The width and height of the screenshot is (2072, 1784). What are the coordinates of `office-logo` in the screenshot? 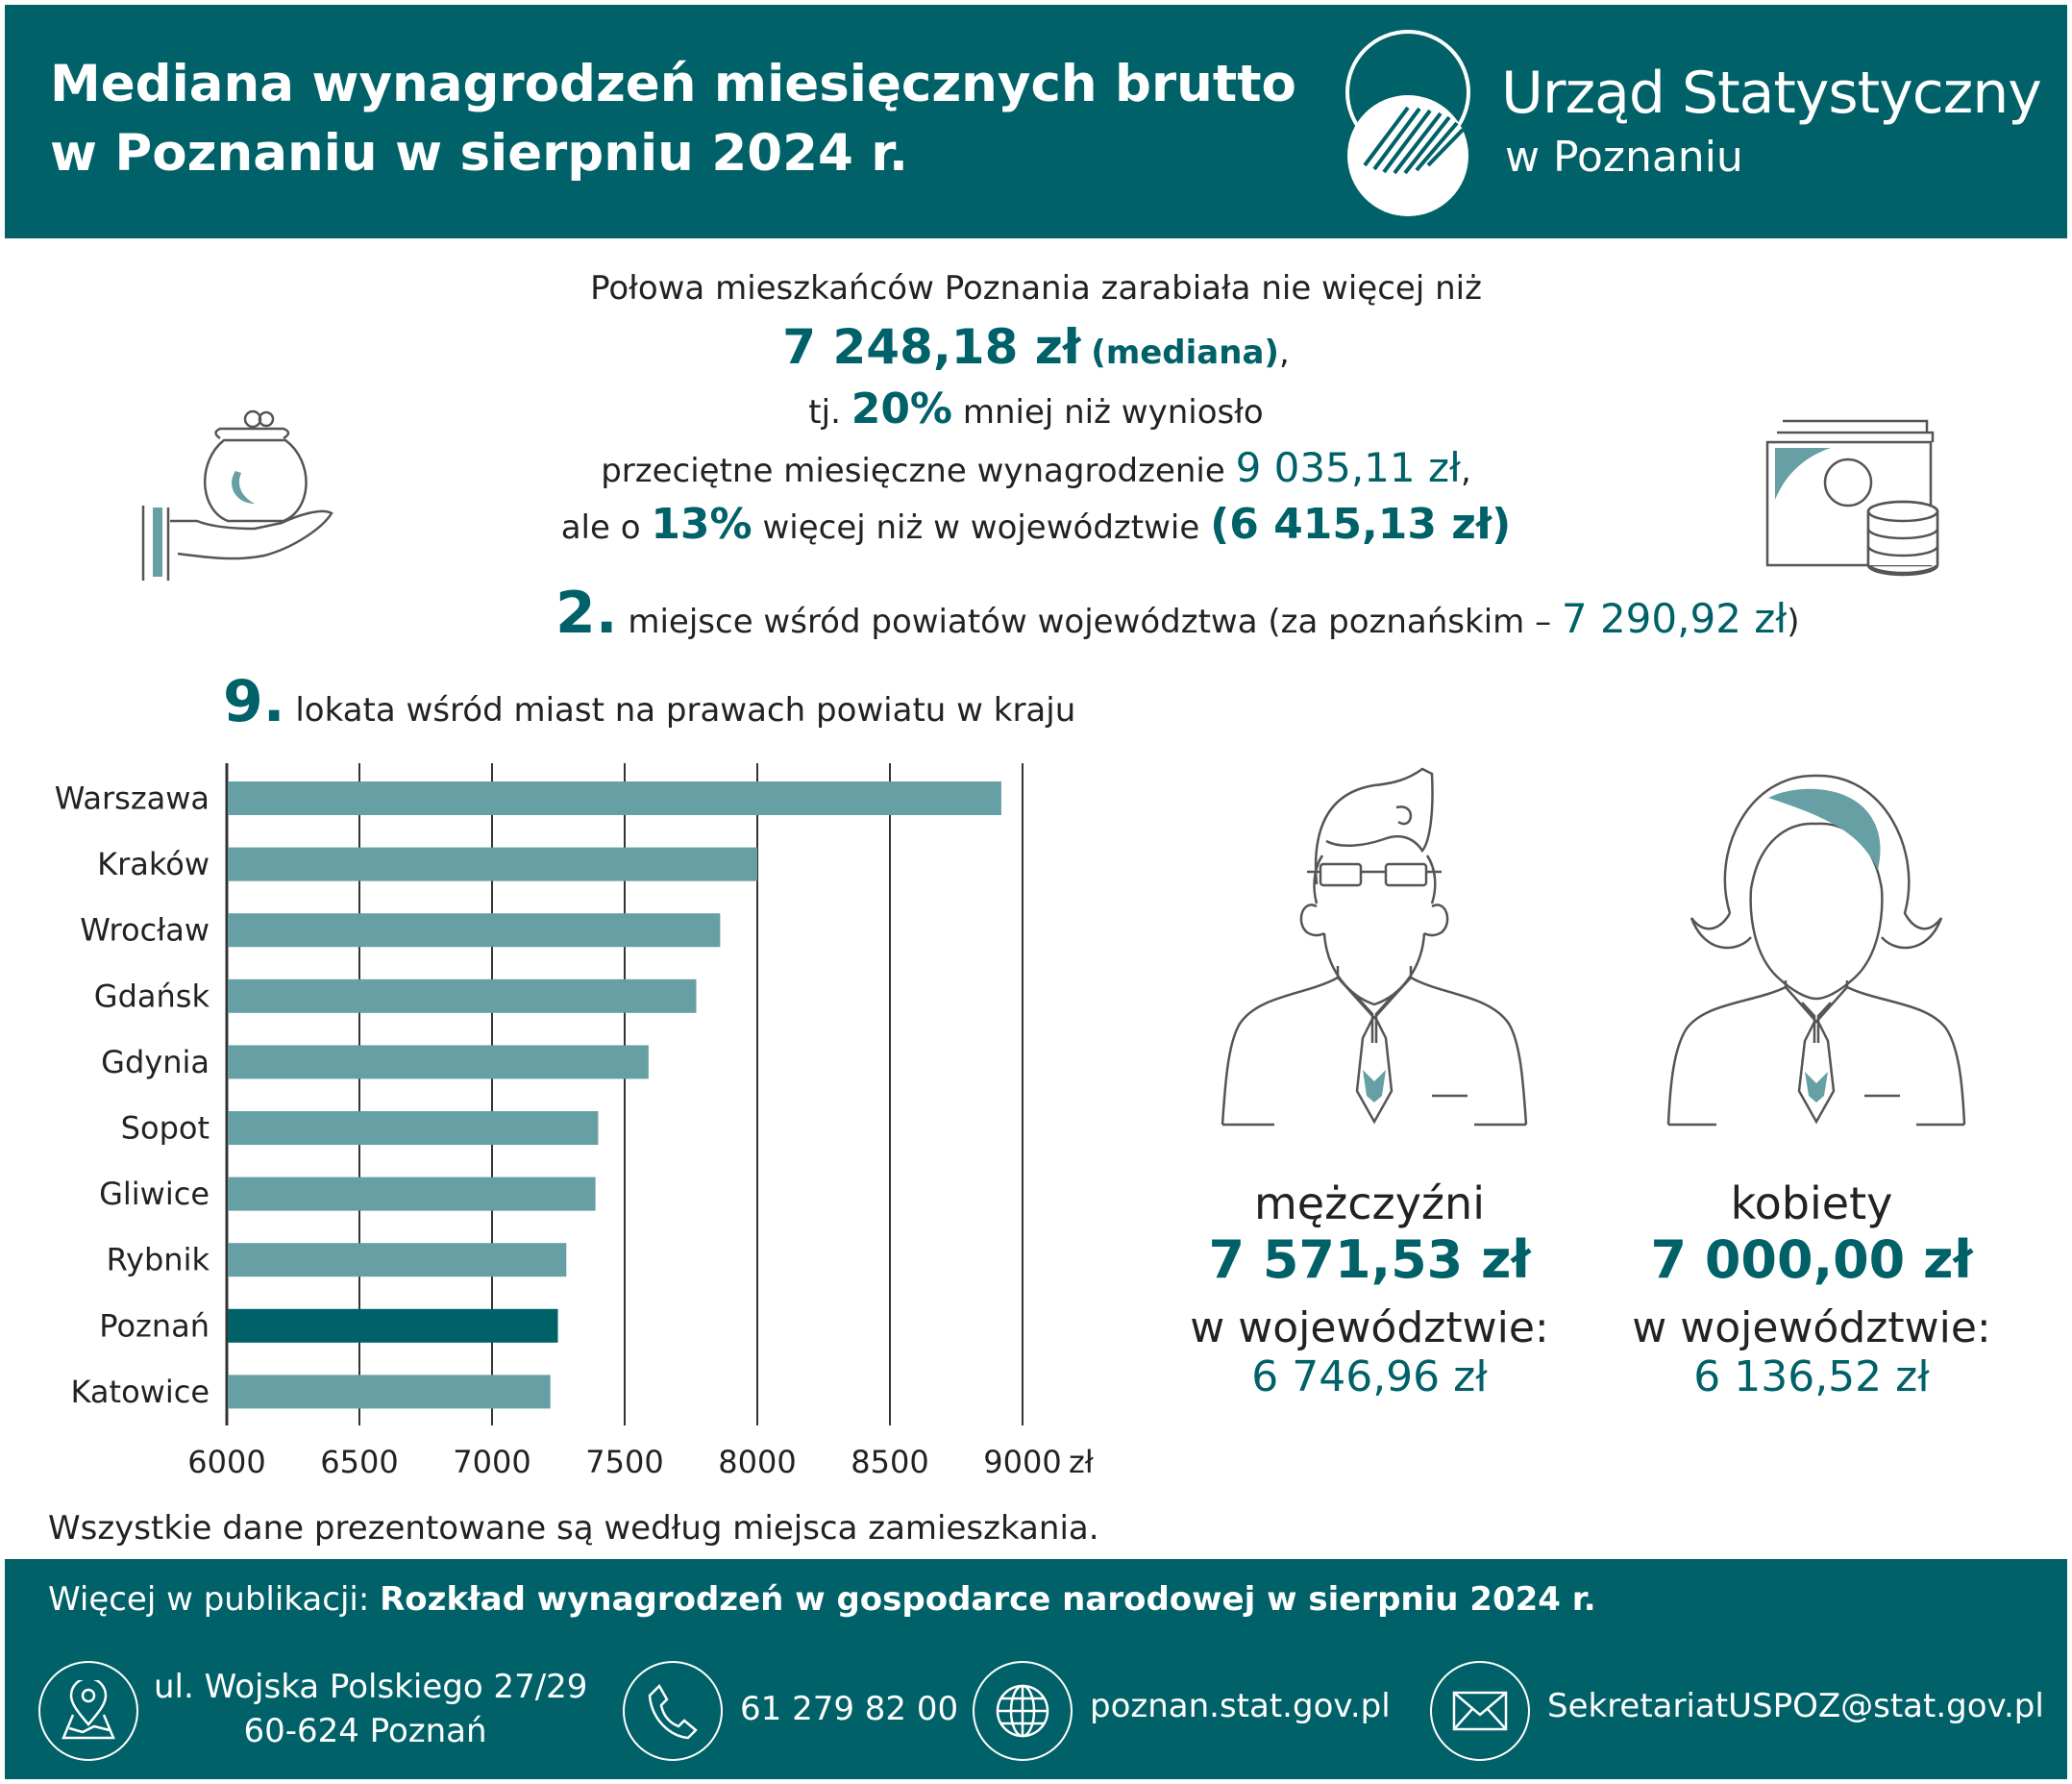 It's located at (1407, 123).